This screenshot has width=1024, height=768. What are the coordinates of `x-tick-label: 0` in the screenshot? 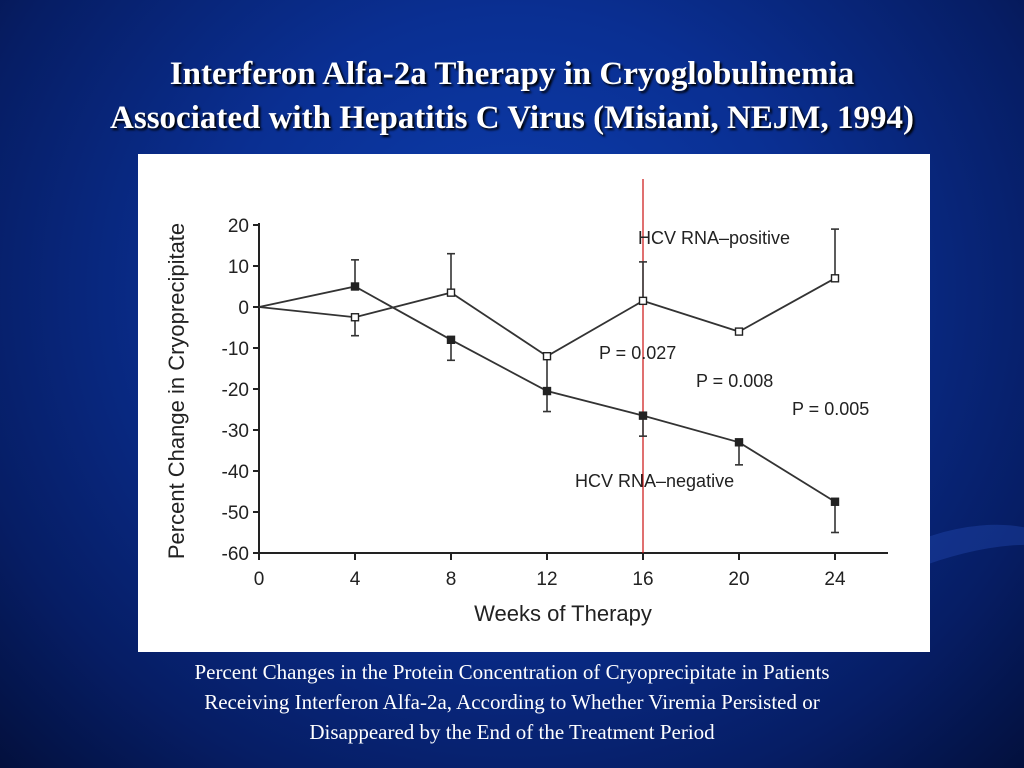 It's located at (259, 579).